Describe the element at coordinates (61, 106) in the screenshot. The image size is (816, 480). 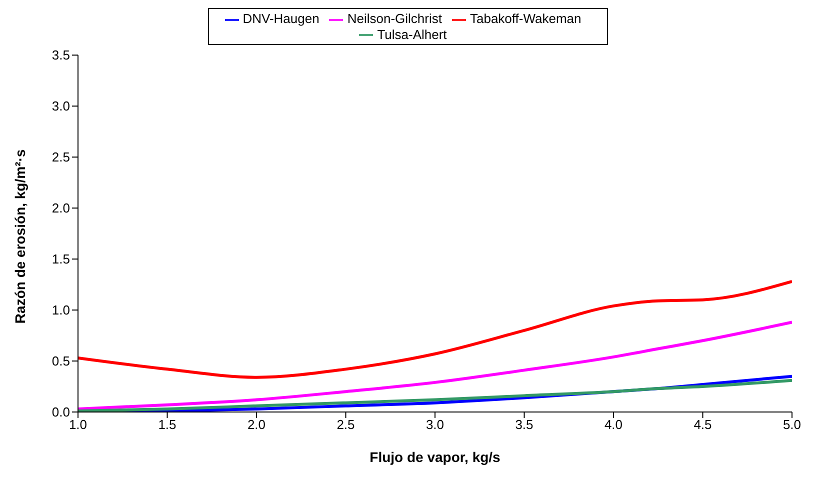
I see `y-tick-label: 3.0` at that location.